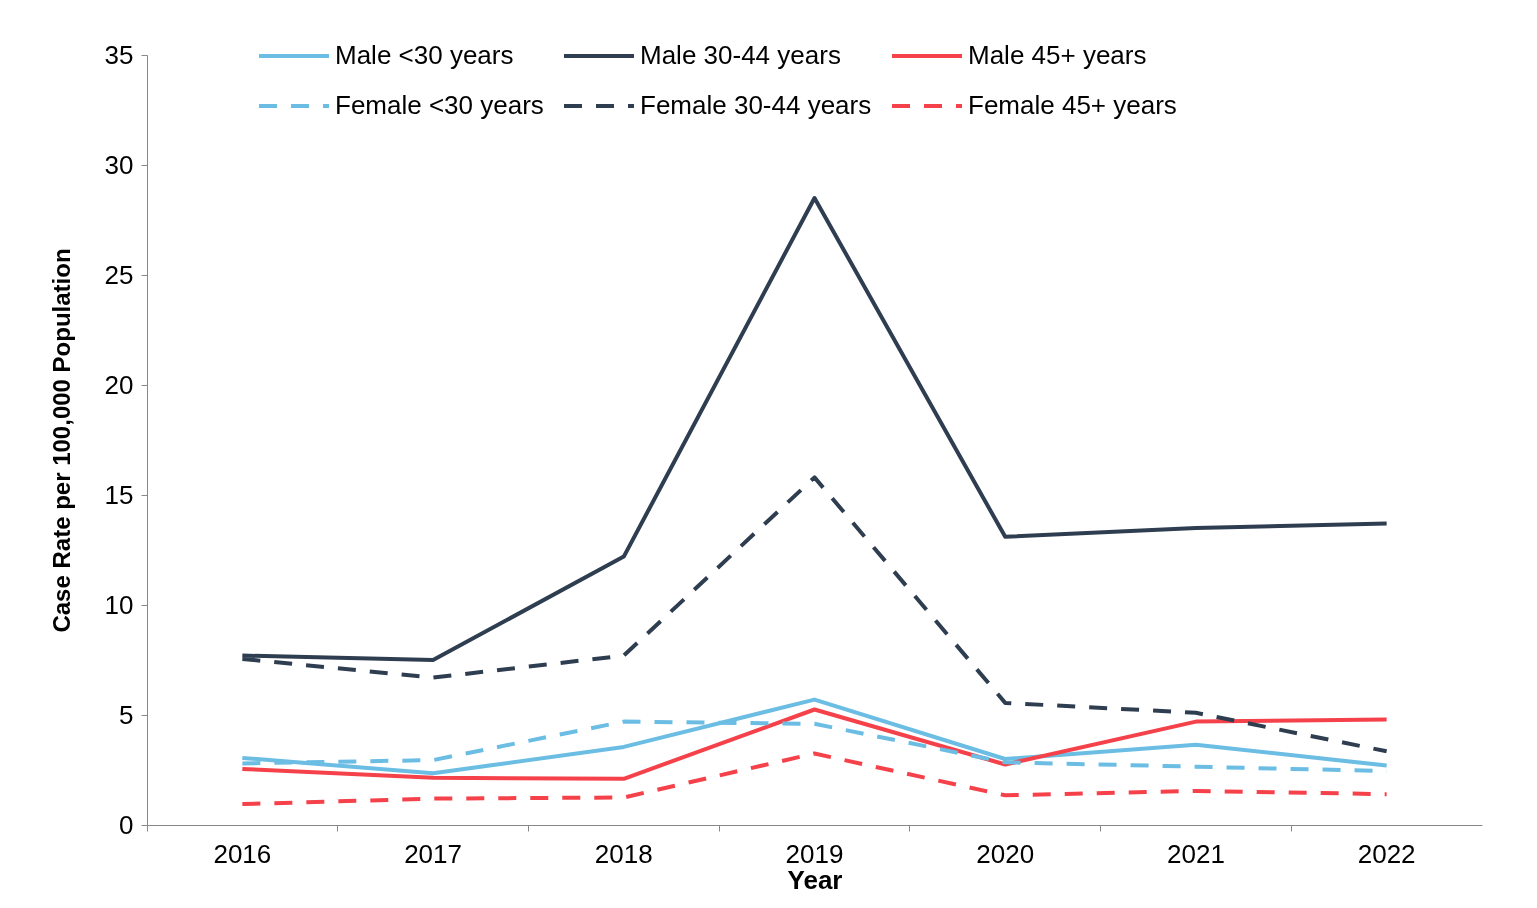 Image resolution: width=1537 pixels, height=908 pixels. Describe the element at coordinates (242, 853) in the screenshot. I see `x-tick-label: 2016` at that location.